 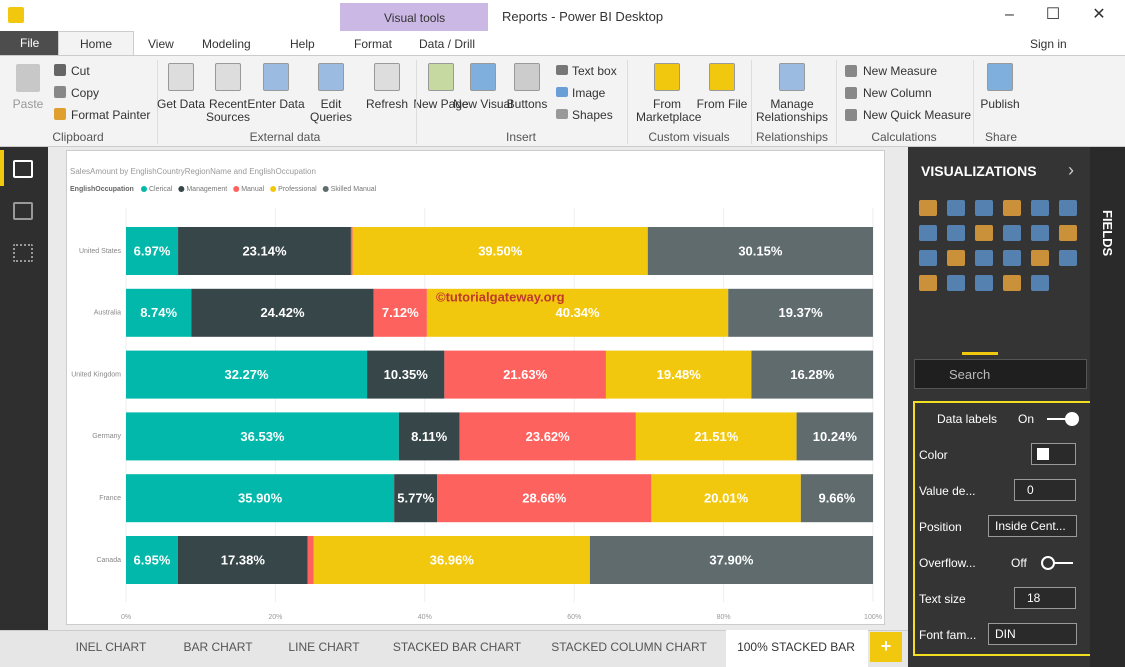 What do you see at coordinates (161, 44) in the screenshot?
I see `tab: View` at bounding box center [161, 44].